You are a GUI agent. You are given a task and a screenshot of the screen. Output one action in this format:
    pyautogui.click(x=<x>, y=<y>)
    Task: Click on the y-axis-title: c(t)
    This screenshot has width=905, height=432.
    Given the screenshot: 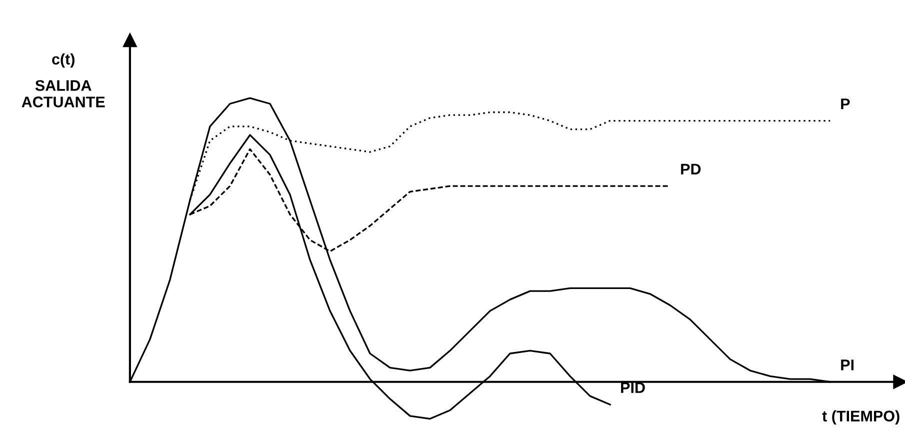 What is the action you would take?
    pyautogui.click(x=63, y=60)
    